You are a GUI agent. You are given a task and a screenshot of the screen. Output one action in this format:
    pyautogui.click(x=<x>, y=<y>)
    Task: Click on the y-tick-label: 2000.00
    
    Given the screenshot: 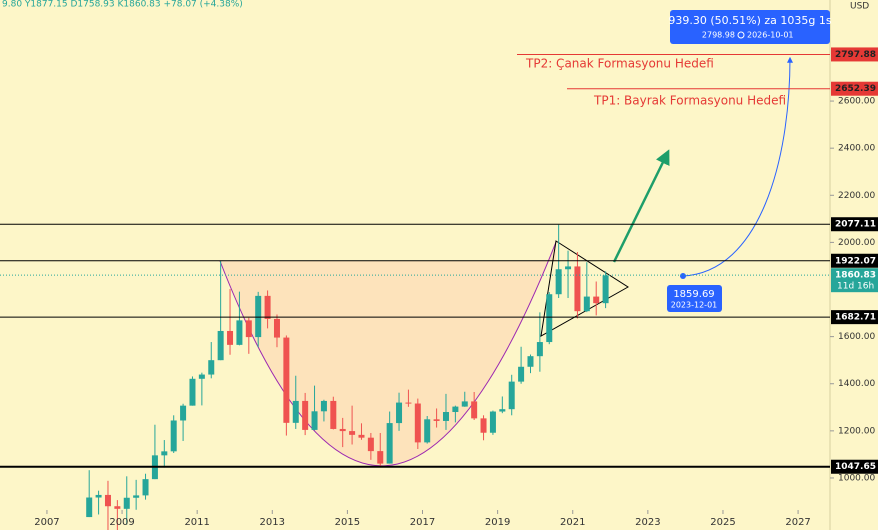 What is the action you would take?
    pyautogui.click(x=856, y=243)
    